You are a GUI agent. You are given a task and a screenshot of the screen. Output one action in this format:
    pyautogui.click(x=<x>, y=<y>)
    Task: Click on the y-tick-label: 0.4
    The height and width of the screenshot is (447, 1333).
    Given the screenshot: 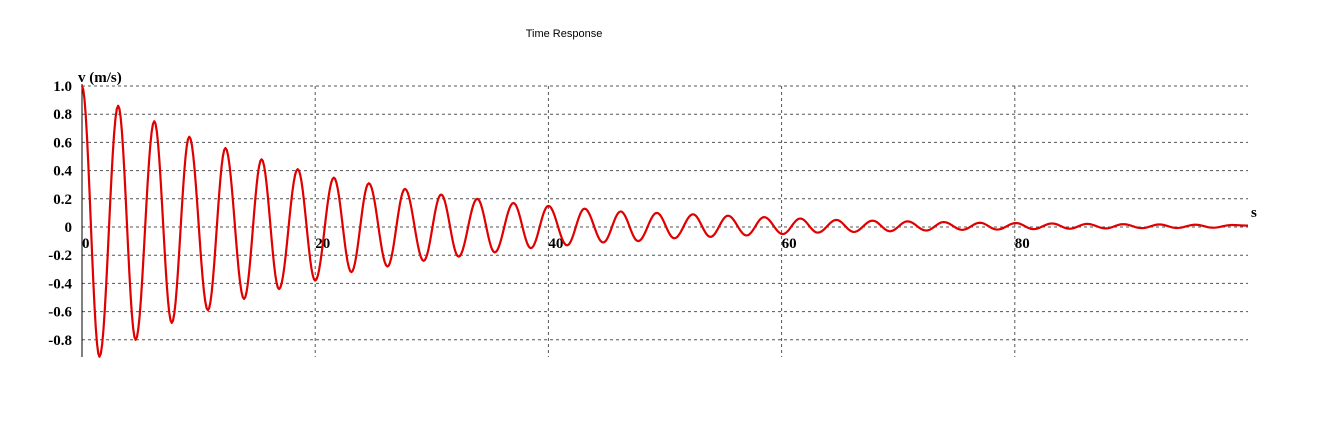 What is the action you would take?
    pyautogui.click(x=62, y=172)
    